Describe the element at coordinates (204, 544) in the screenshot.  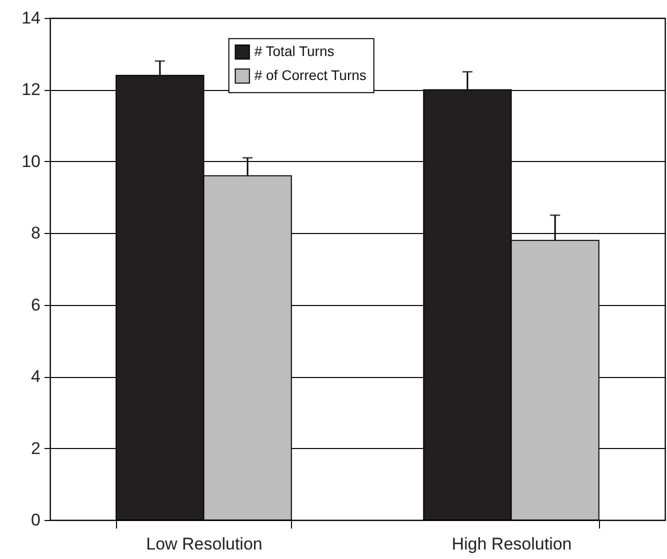
I see `x-tick-label: Low Resolution` at that location.